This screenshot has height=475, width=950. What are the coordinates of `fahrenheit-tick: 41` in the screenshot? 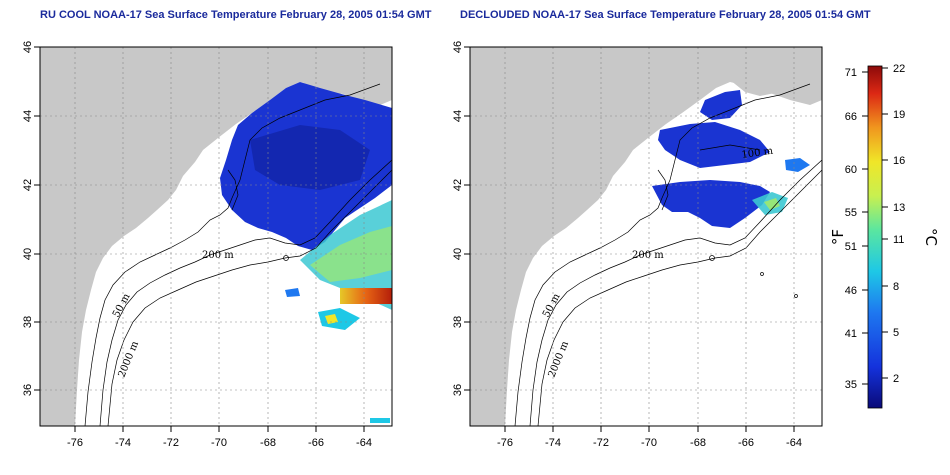 It's located at (851, 334).